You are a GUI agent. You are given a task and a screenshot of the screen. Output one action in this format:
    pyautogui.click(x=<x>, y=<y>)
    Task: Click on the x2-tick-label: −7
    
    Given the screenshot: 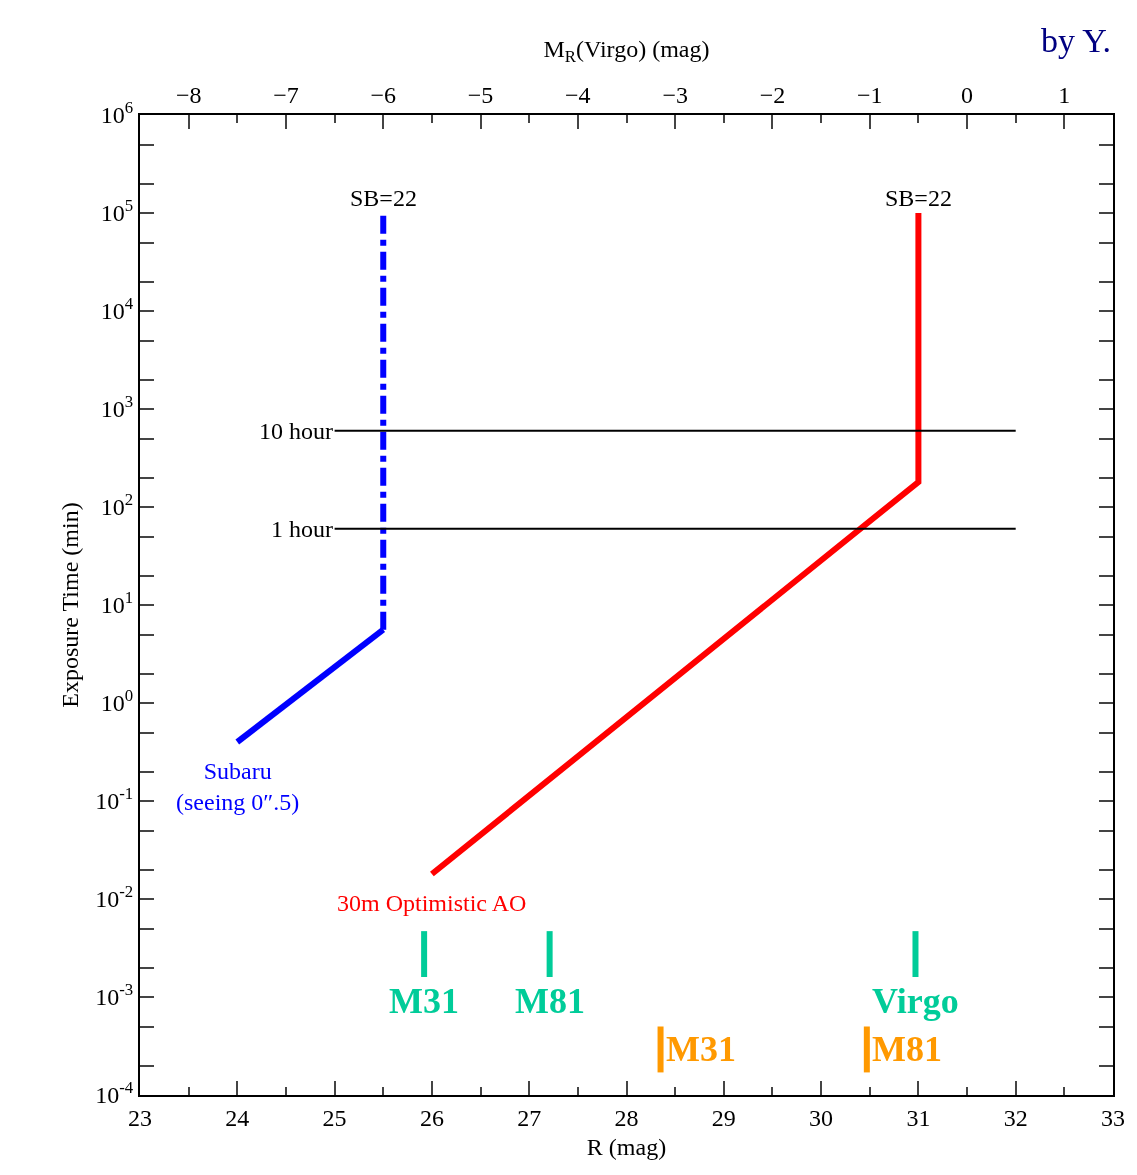 What is the action you would take?
    pyautogui.click(x=286, y=95)
    